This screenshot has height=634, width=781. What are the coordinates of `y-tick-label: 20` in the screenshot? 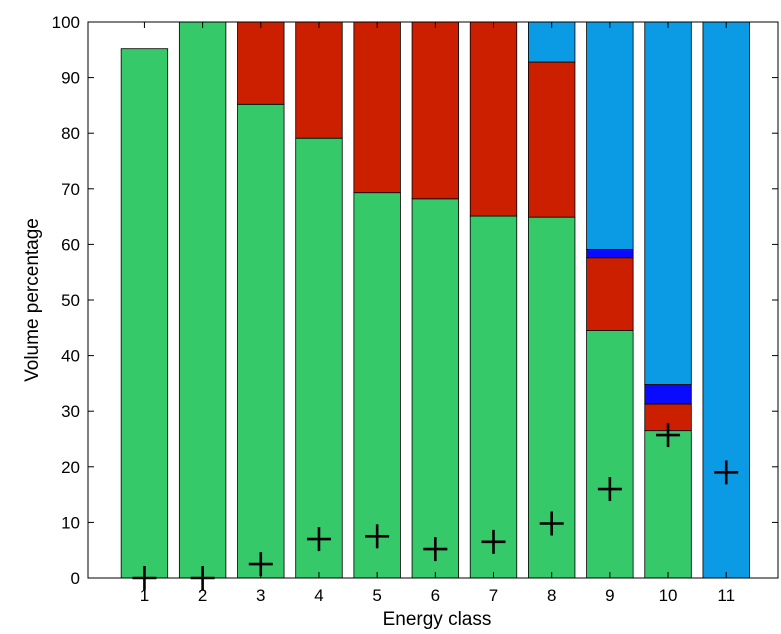 It's located at (70, 467).